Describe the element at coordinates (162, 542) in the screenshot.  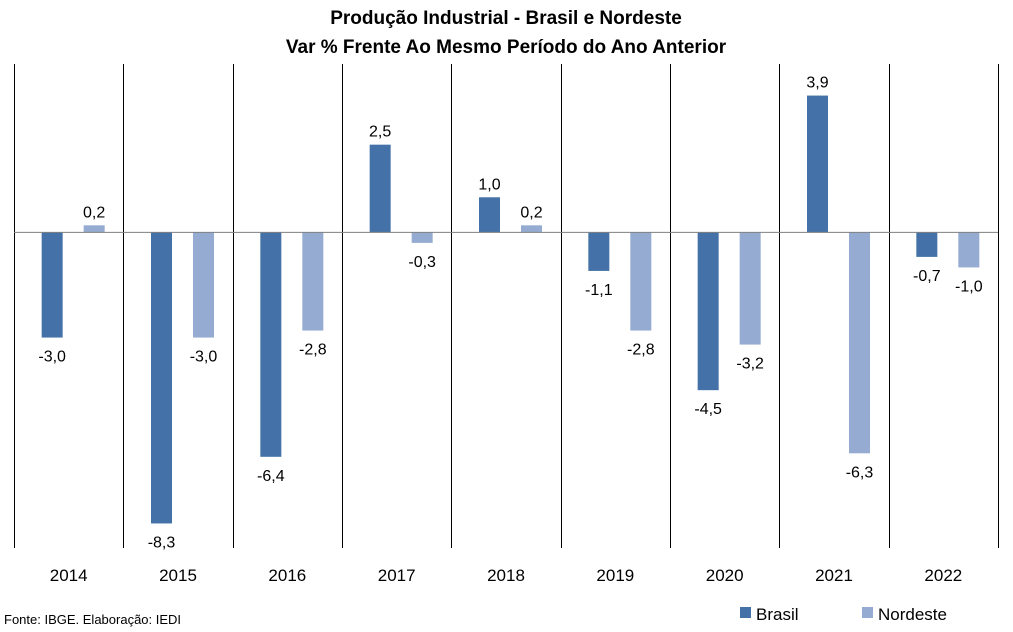
I see `data-label-brasil-2015: -8,3` at that location.